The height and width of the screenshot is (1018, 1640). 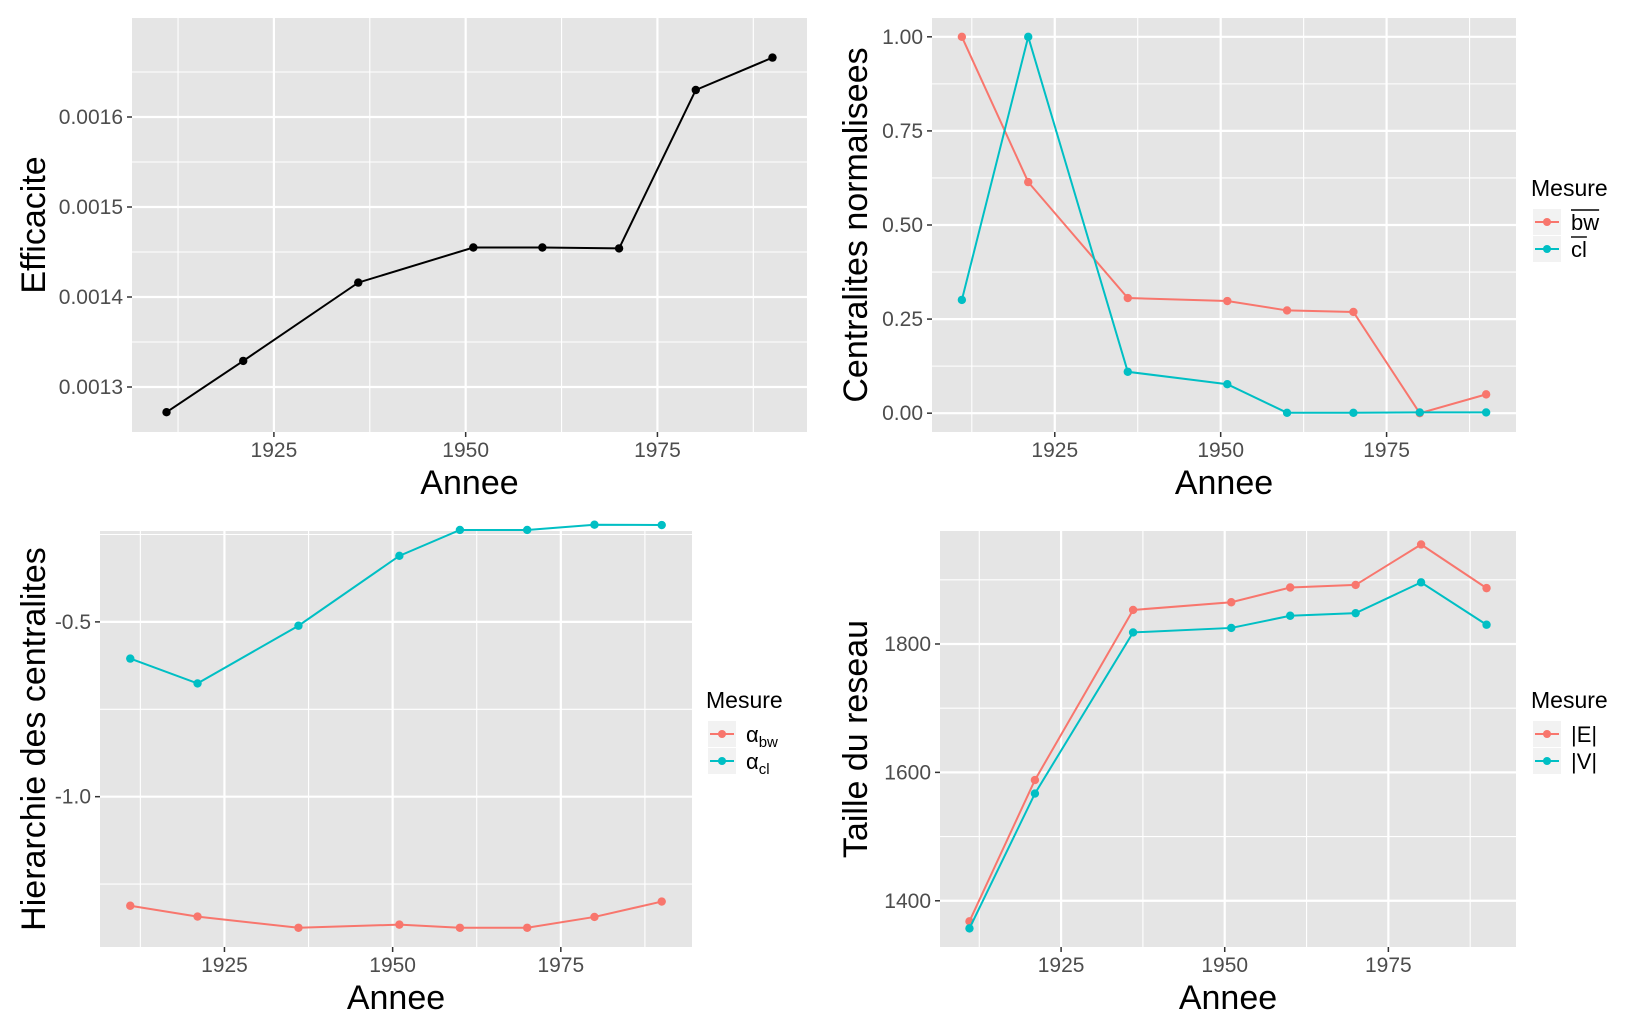 What do you see at coordinates (856, 224) in the screenshot?
I see `y-axis-title: Centralites normalisees` at bounding box center [856, 224].